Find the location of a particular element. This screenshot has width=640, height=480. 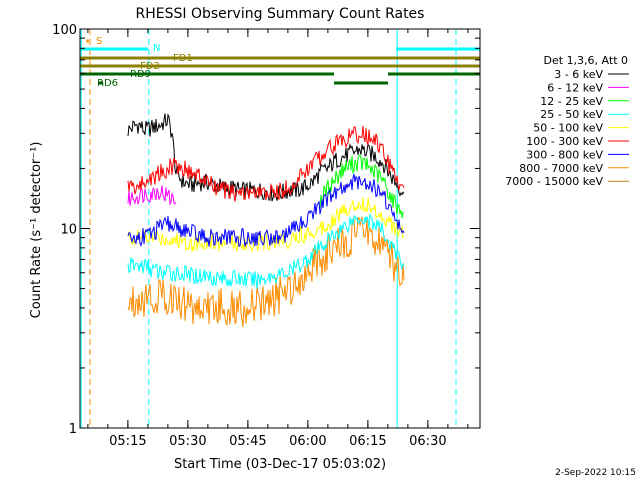

y-tick-label-100: 100 is located at coordinates (64, 30).